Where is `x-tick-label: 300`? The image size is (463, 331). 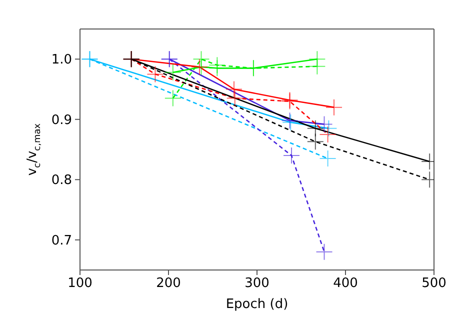
x-tick-label: 300 is located at coordinates (257, 284).